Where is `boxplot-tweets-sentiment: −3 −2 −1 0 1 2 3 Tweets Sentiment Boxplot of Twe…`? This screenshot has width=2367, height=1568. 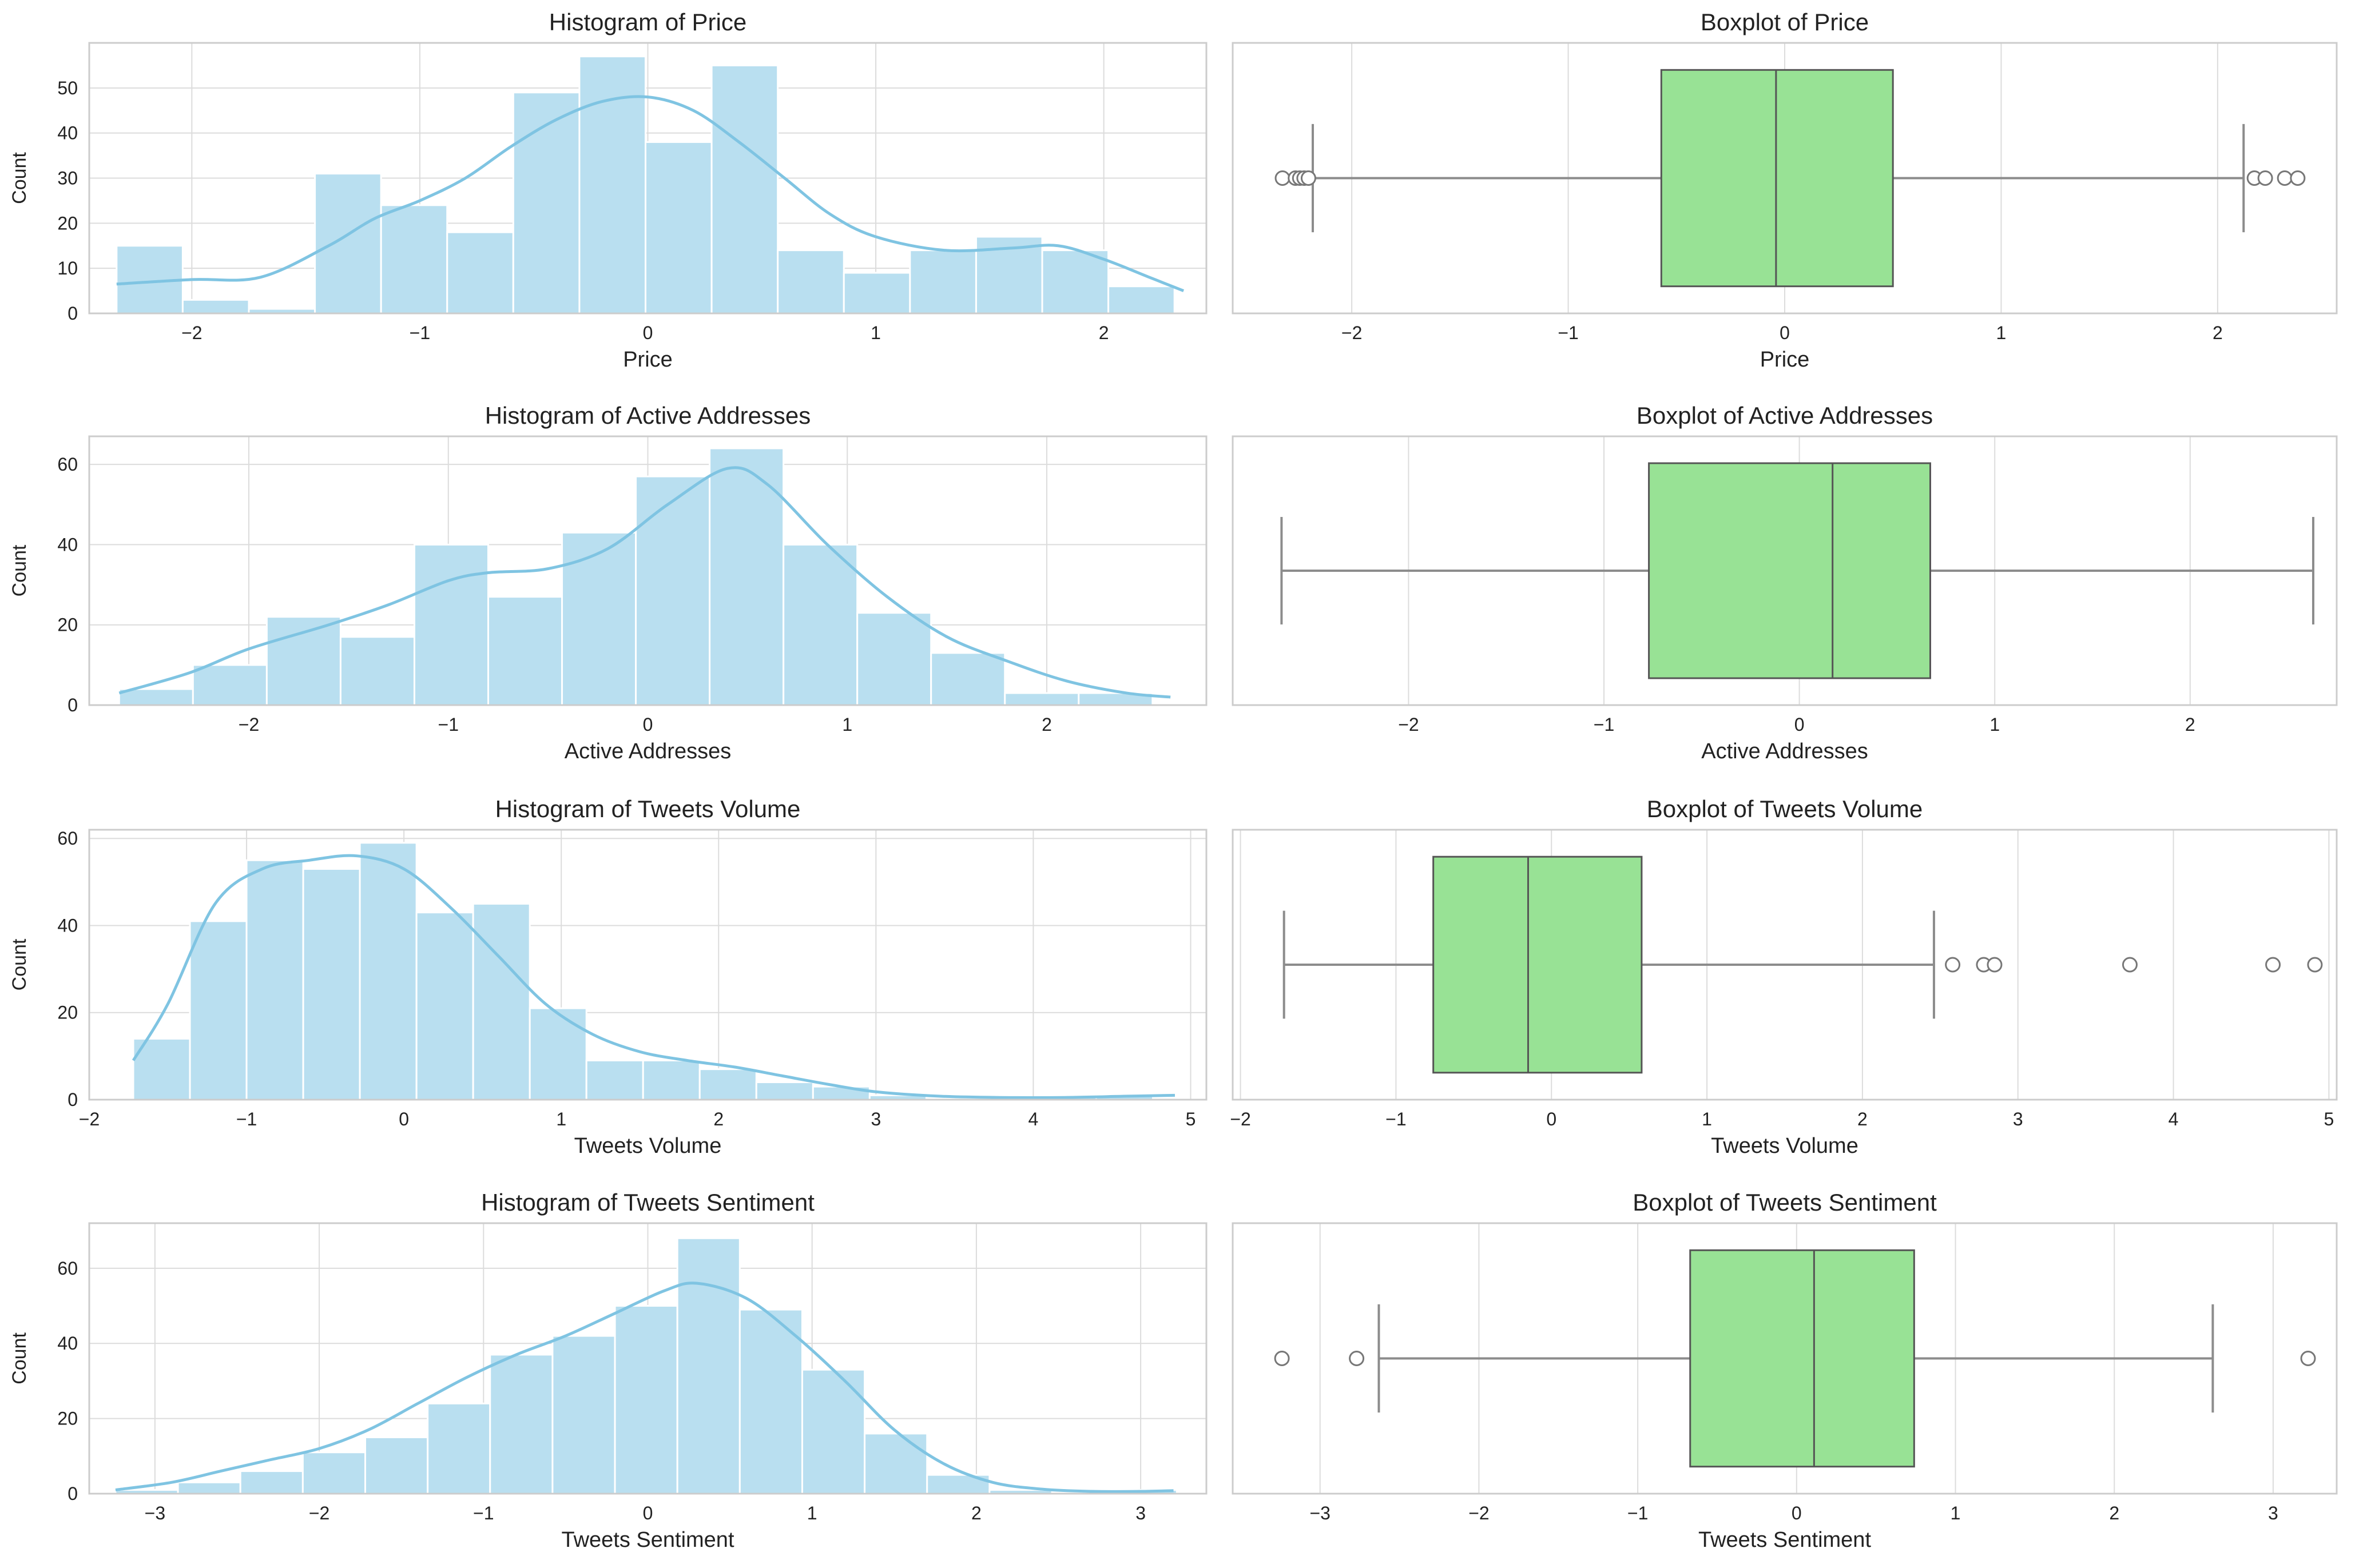 boxplot-tweets-sentiment: −3 −2 −1 0 1 2 3 Tweets Sentiment Boxplot of Twe… is located at coordinates (1785, 1370).